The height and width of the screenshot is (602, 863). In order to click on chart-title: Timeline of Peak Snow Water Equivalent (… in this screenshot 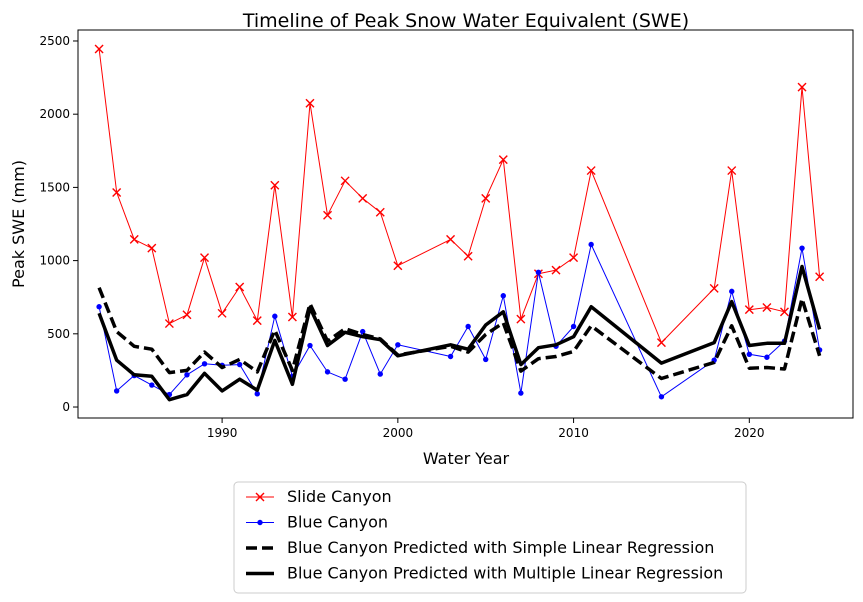, I will do `click(465, 21)`.